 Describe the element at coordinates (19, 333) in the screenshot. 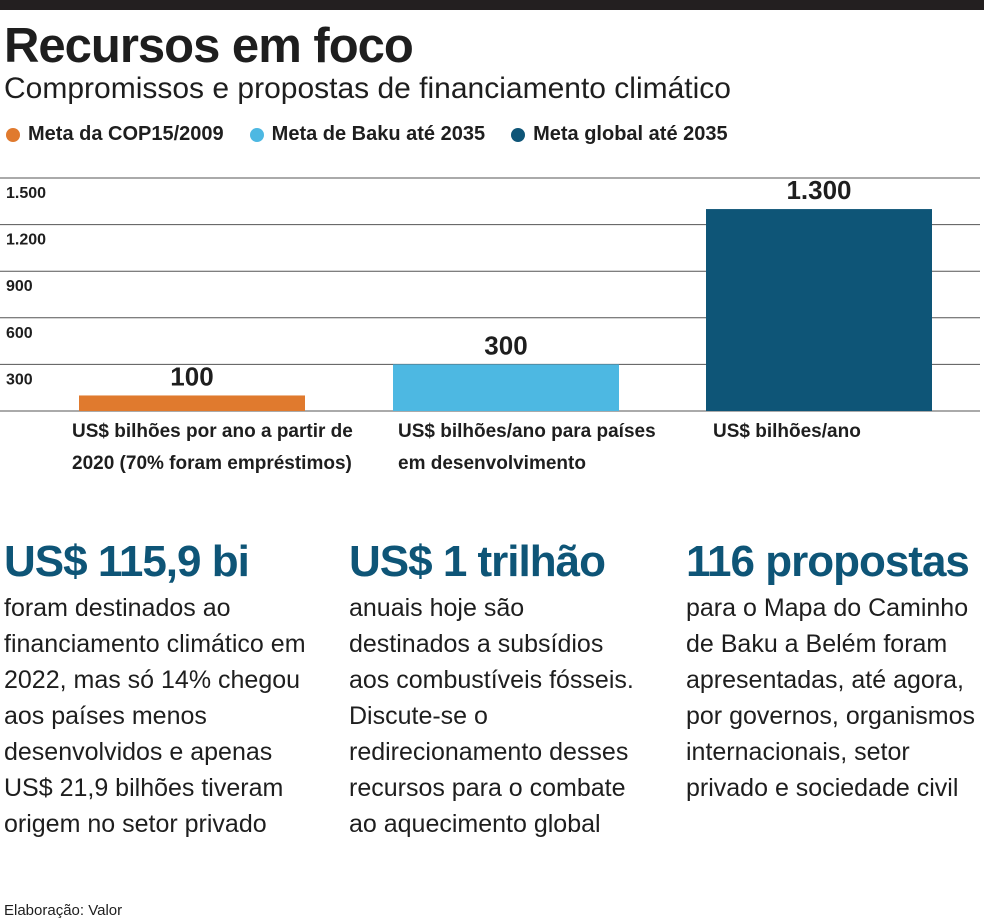

I see `y-tick-label: 600` at that location.